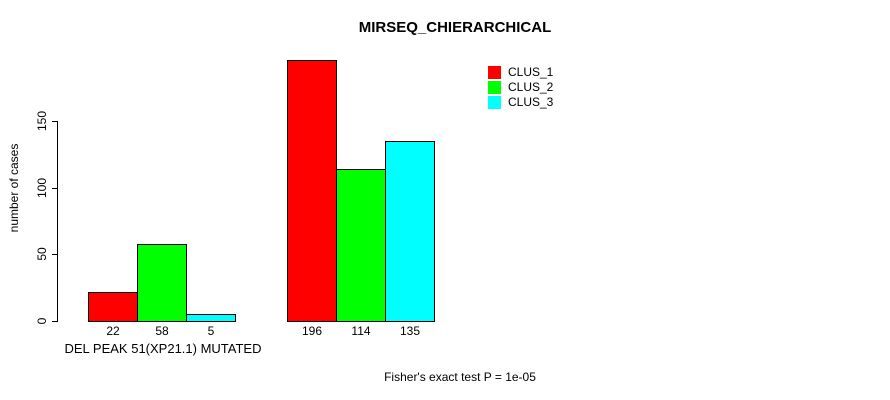  What do you see at coordinates (113, 307) in the screenshot?
I see `bar-clus_1-group1` at bounding box center [113, 307].